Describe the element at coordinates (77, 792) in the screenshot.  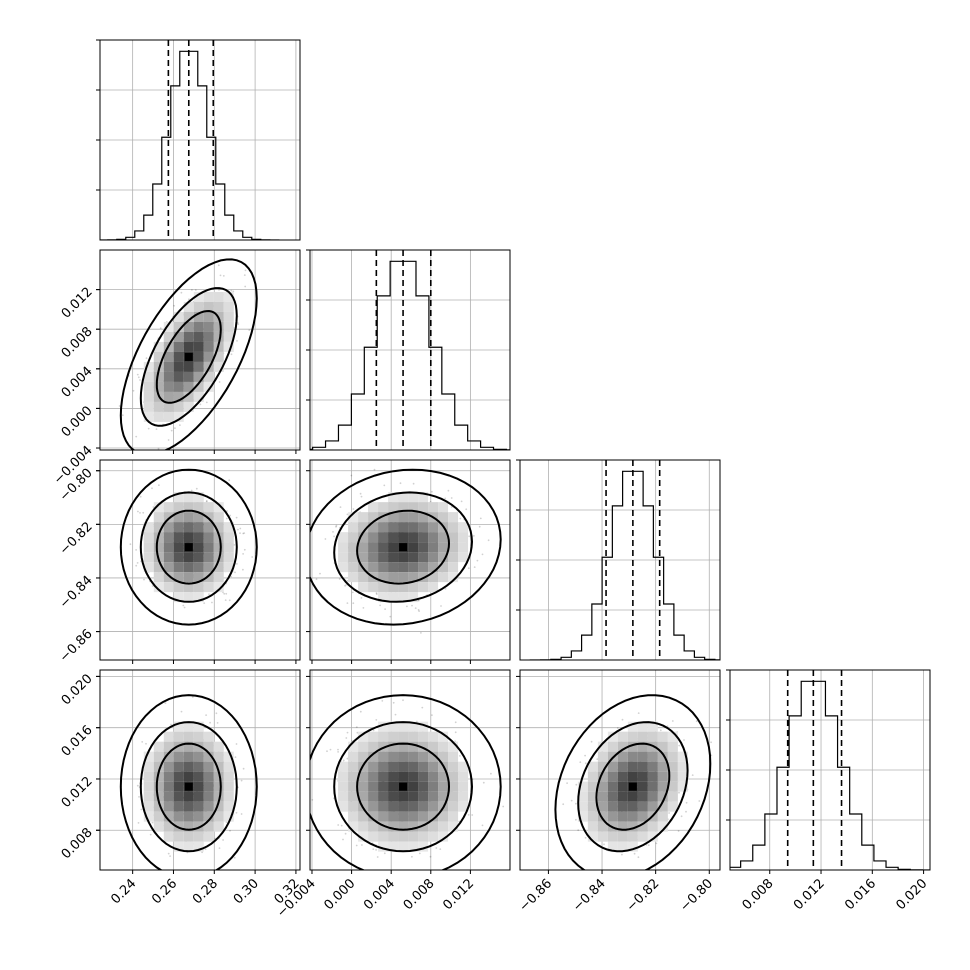
I see `y-tick-label: 0.012` at that location.